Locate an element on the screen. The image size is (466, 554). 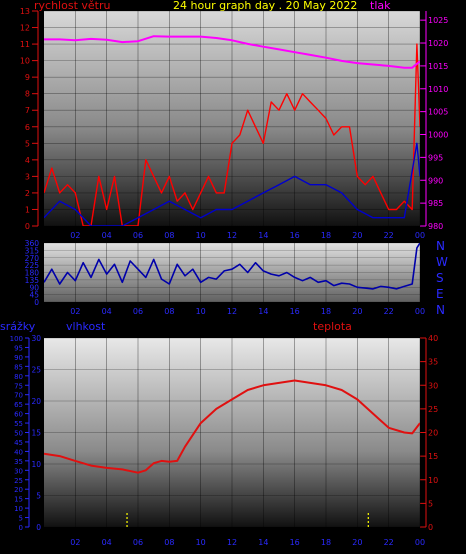
rain-tick-label: 40 is located at coordinates (18, 452).